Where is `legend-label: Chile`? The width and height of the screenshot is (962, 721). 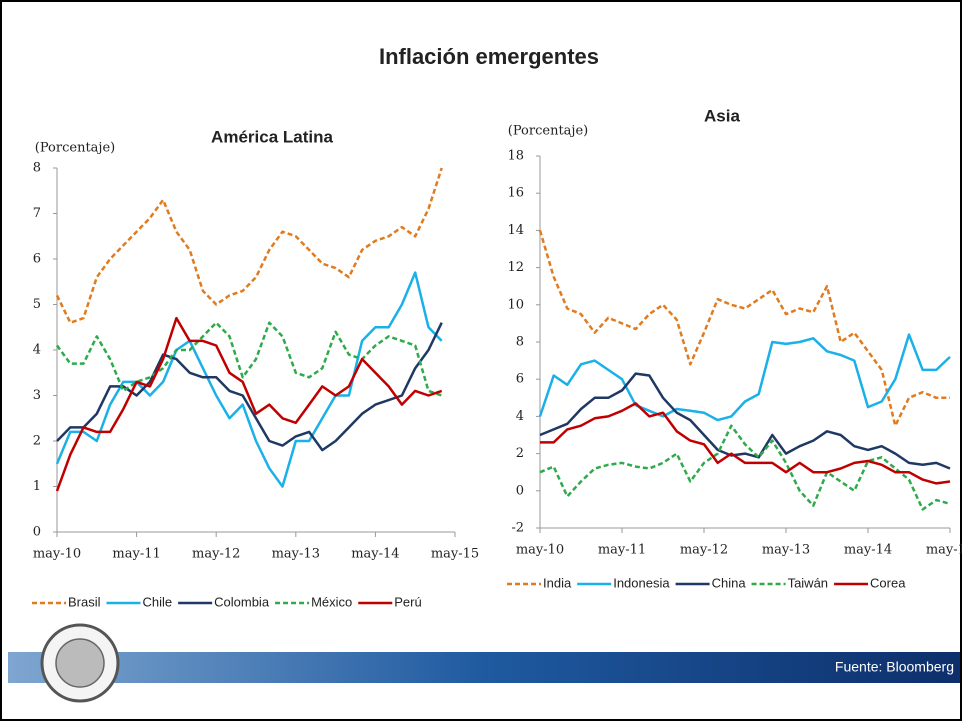 legend-label: Chile is located at coordinates (158, 601).